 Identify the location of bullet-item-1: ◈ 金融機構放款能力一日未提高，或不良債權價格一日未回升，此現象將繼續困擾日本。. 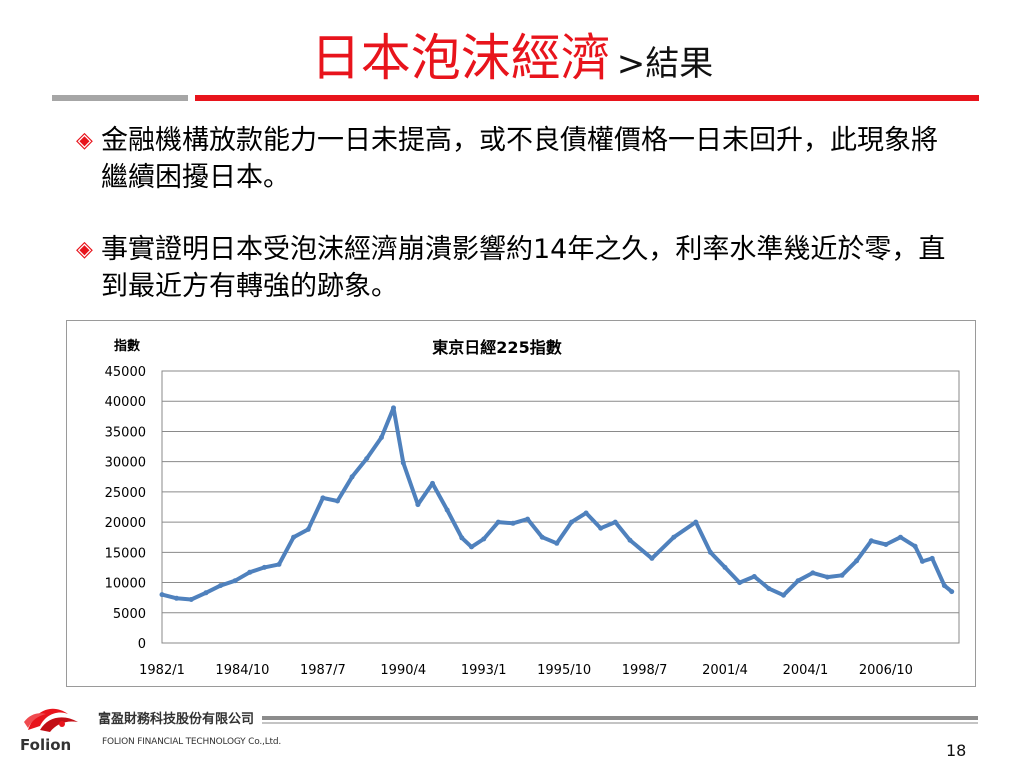
(516, 159).